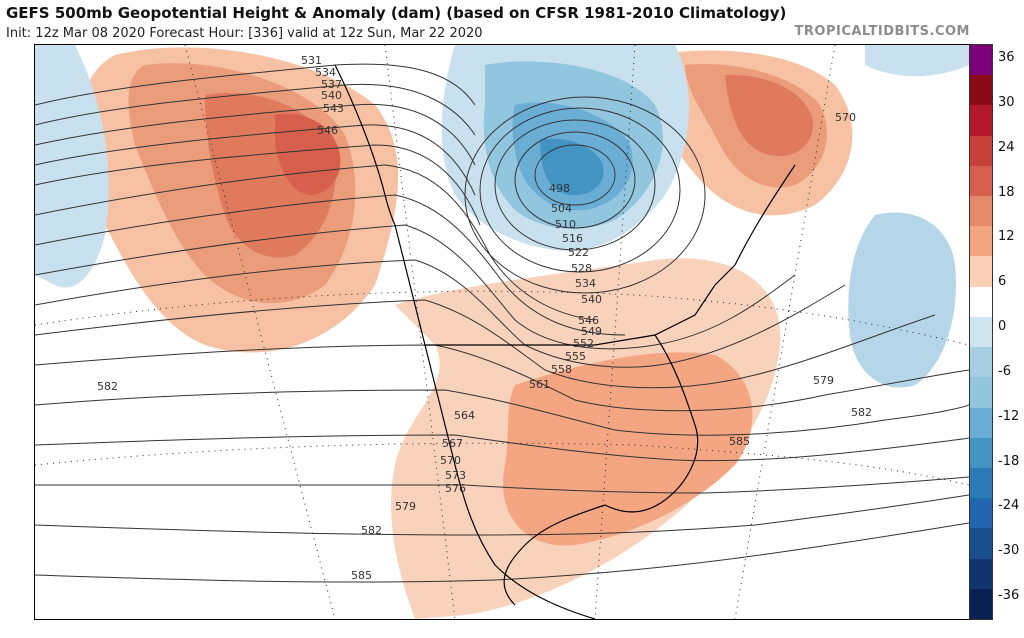 The image size is (1024, 638). Describe the element at coordinates (1002, 282) in the screenshot. I see `colorbar-label: 6` at that location.